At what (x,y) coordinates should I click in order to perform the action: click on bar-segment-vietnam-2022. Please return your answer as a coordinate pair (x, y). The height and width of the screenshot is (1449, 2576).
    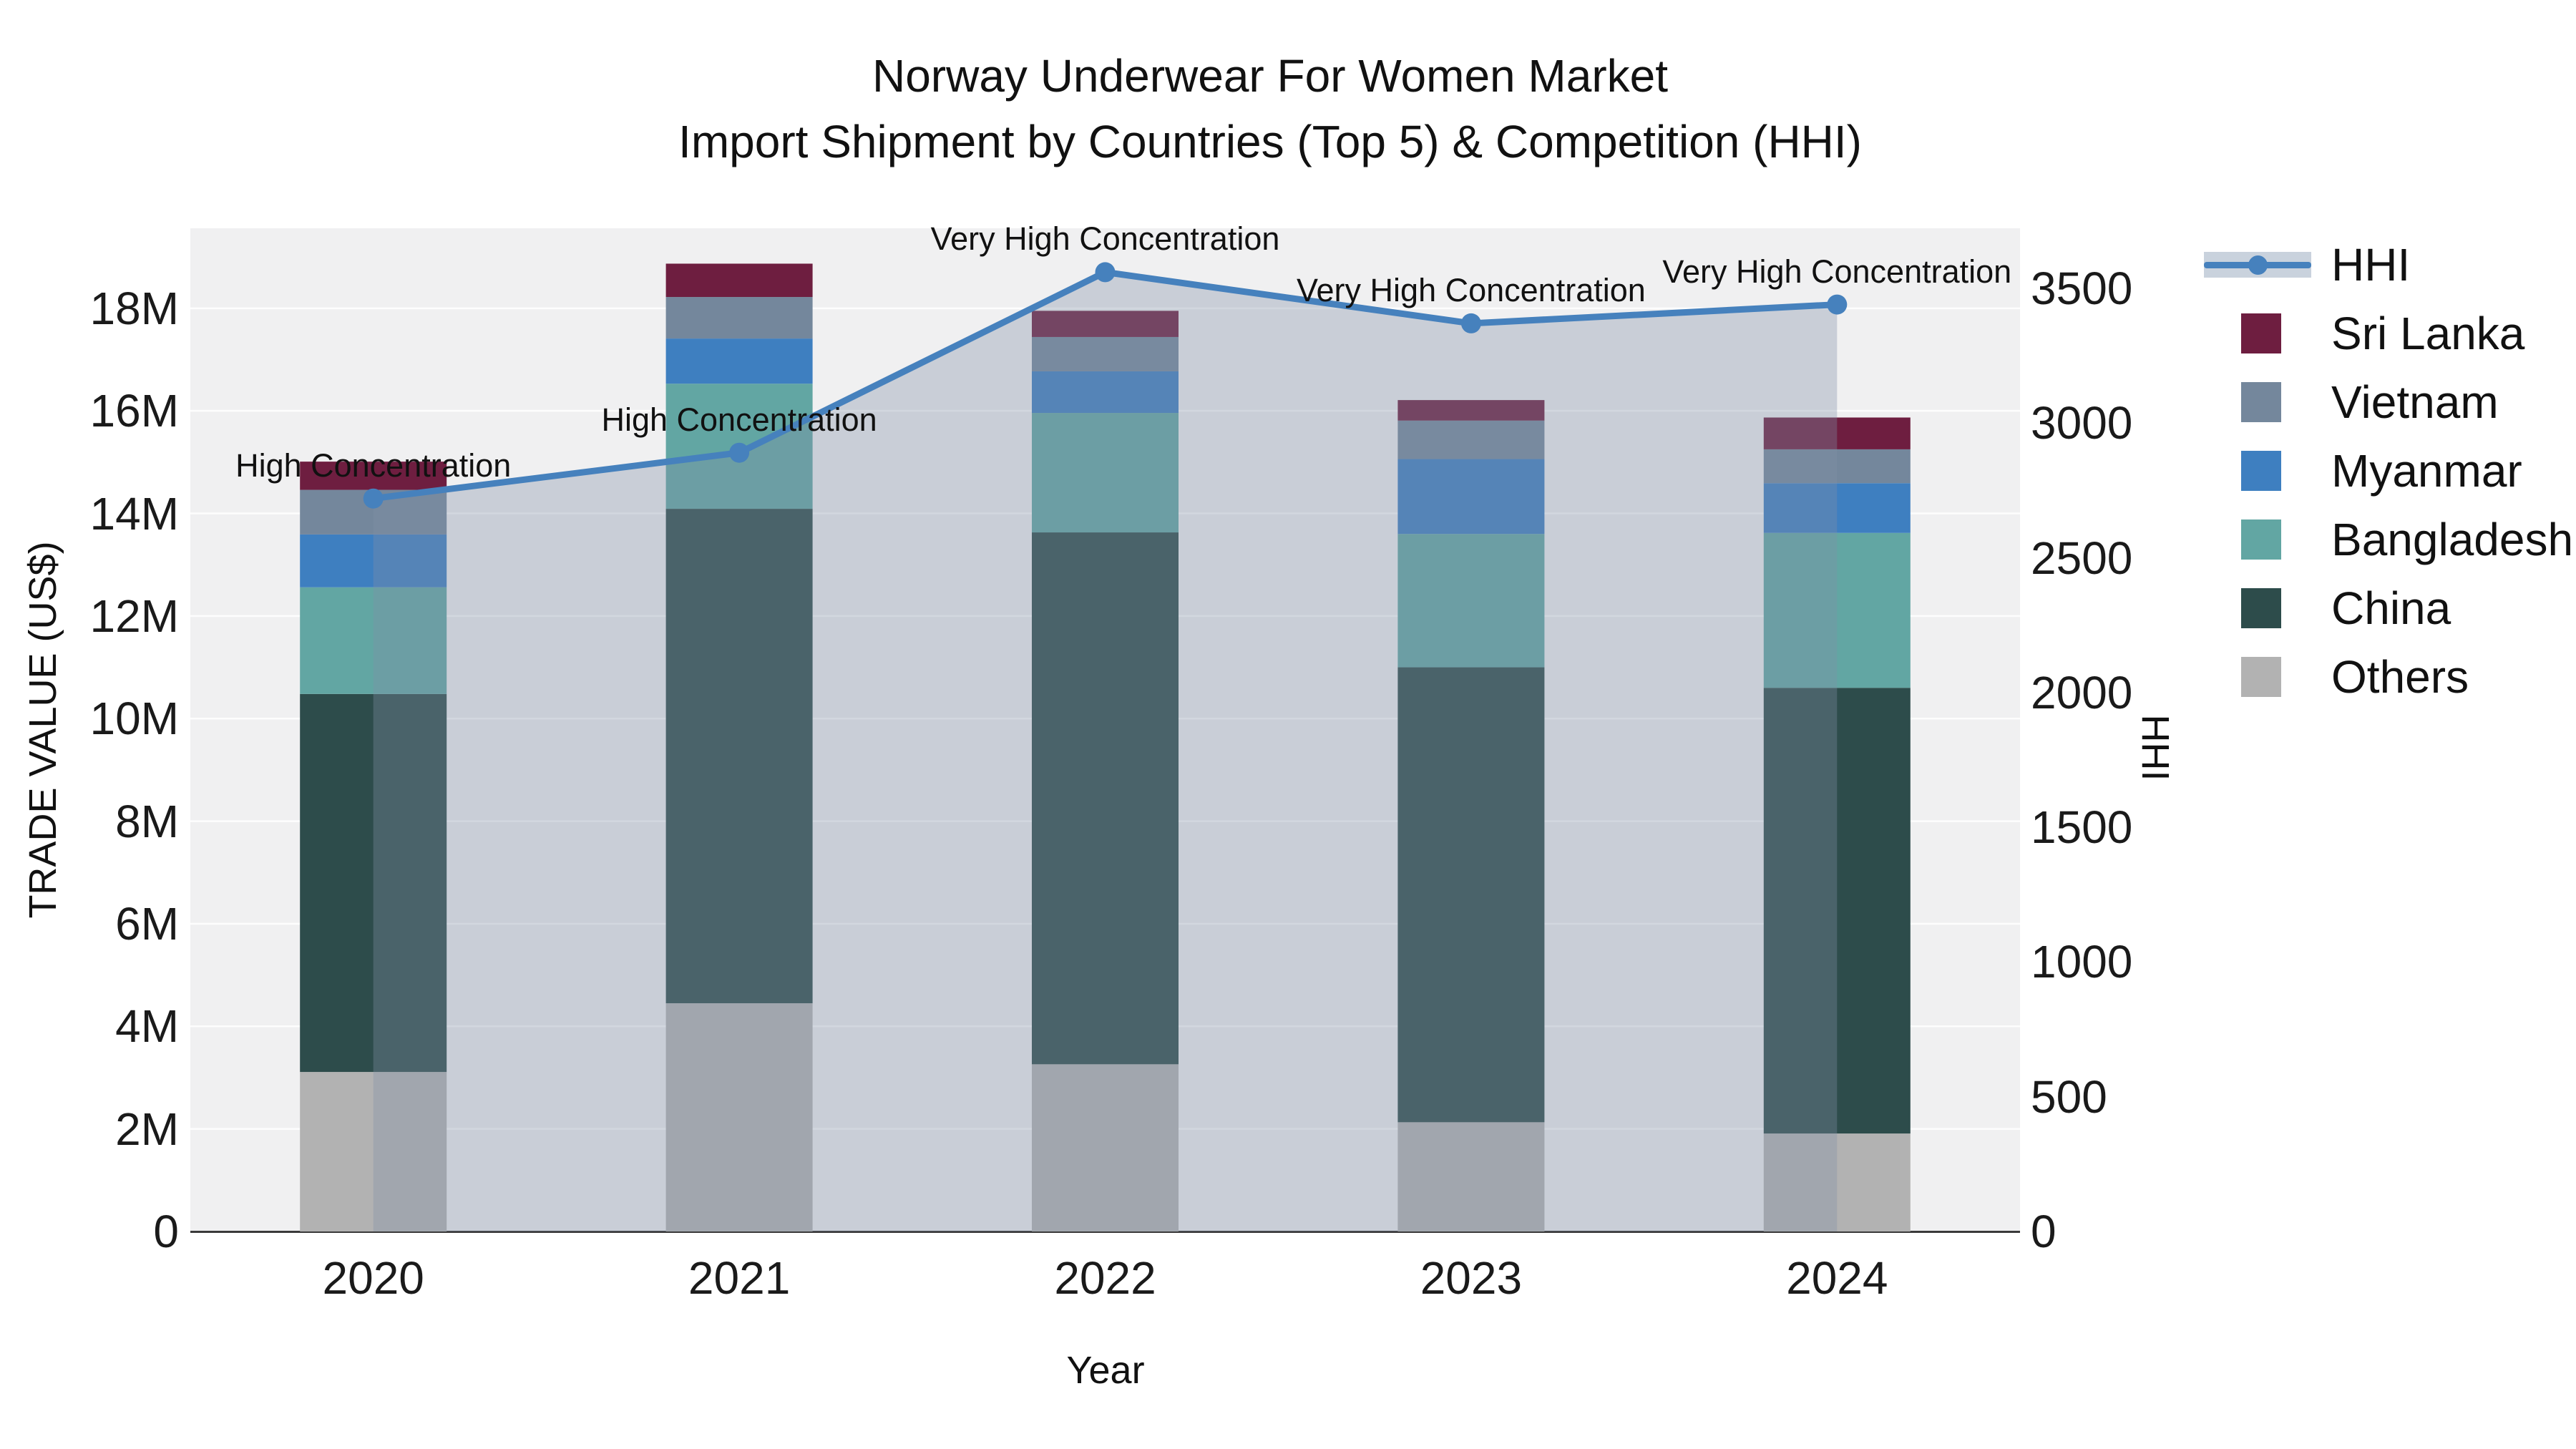
    Looking at the image, I should click on (1105, 353).